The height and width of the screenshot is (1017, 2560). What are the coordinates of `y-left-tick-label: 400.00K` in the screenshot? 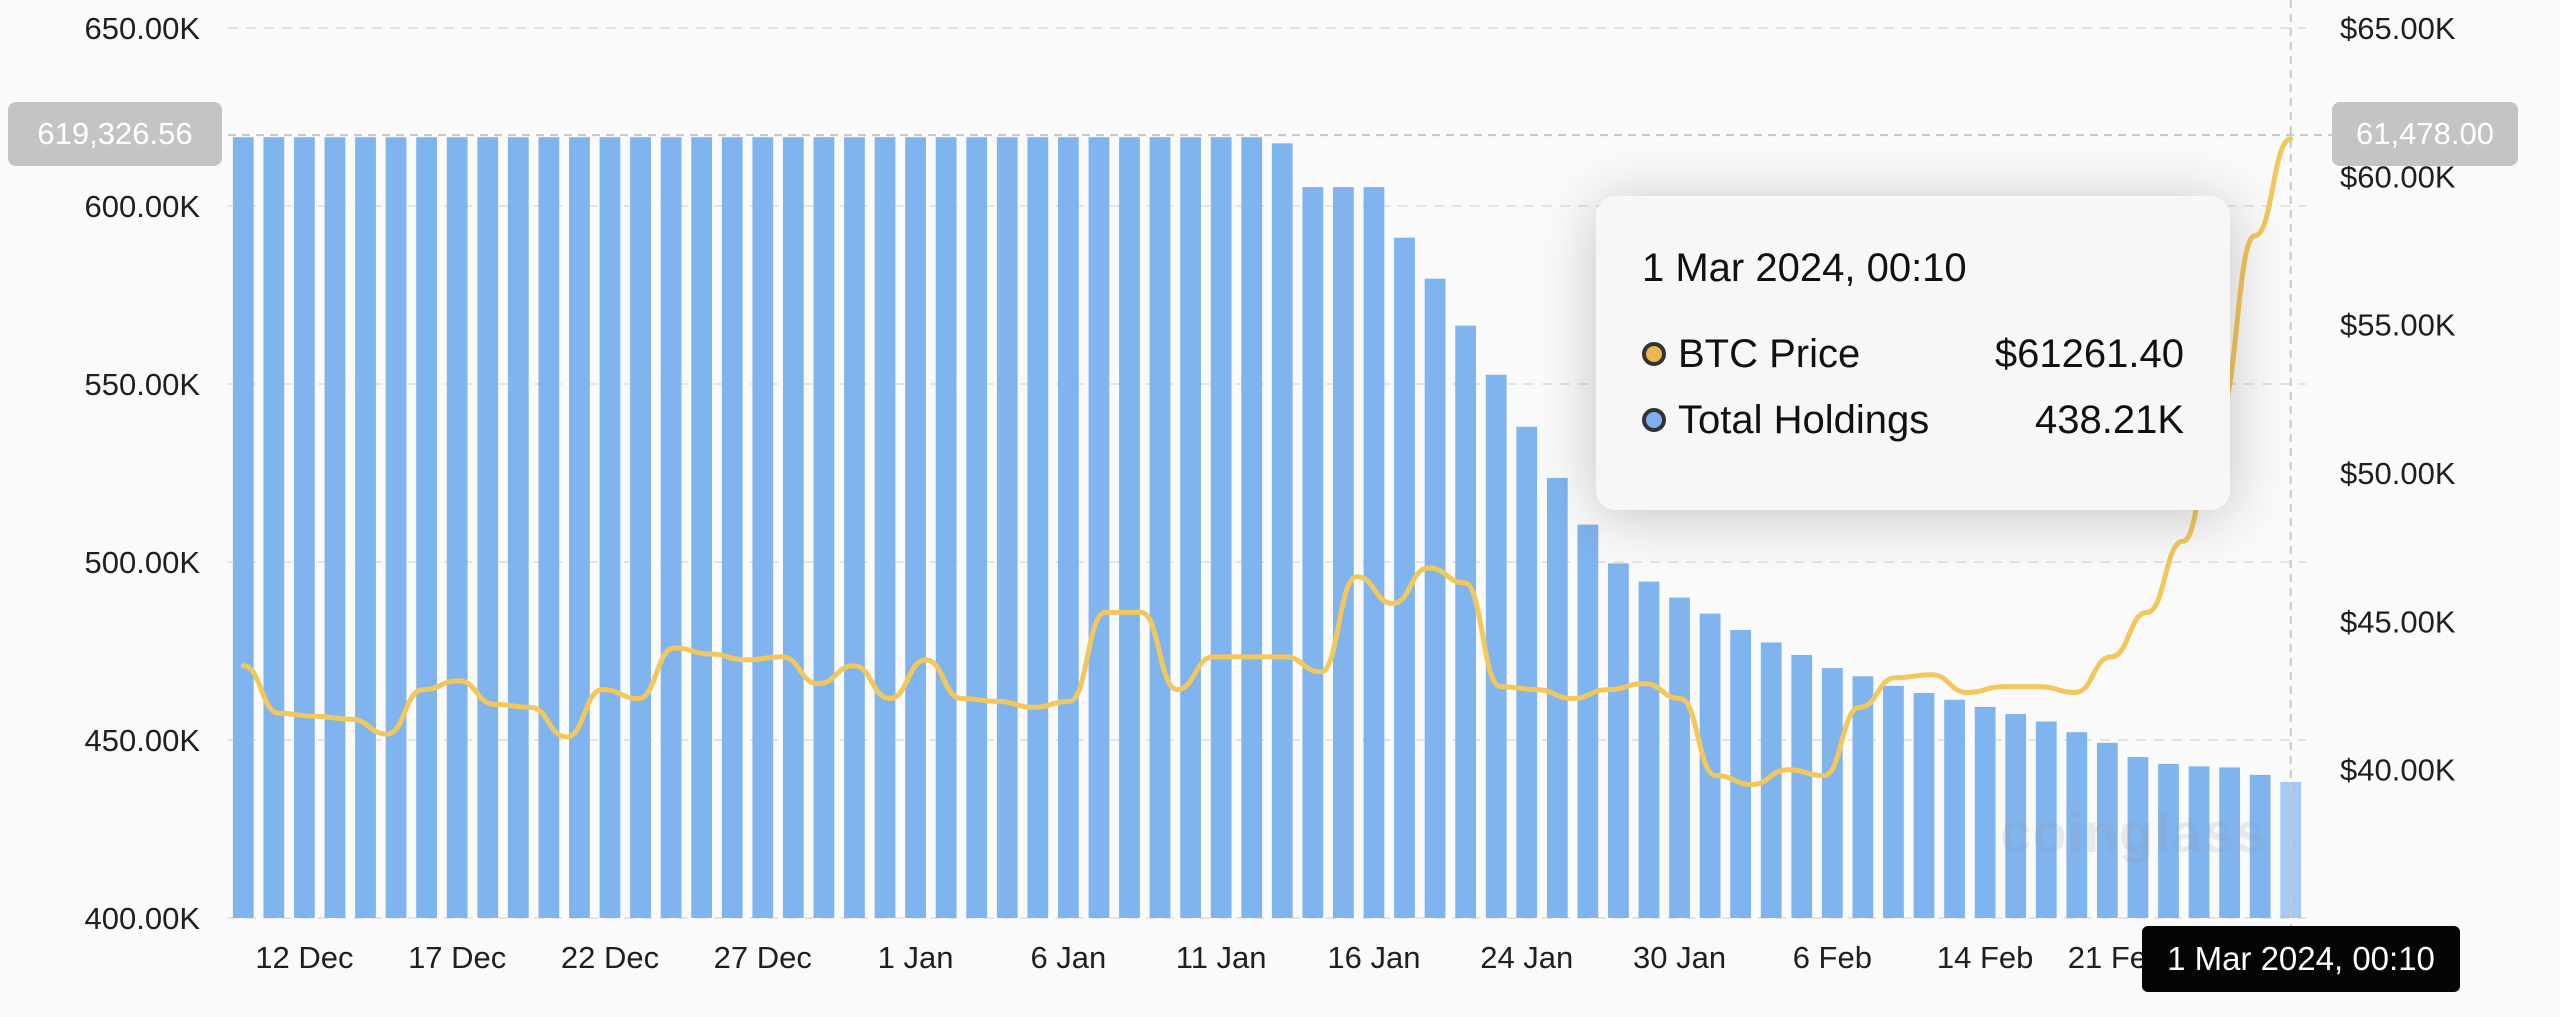 It's located at (143, 918).